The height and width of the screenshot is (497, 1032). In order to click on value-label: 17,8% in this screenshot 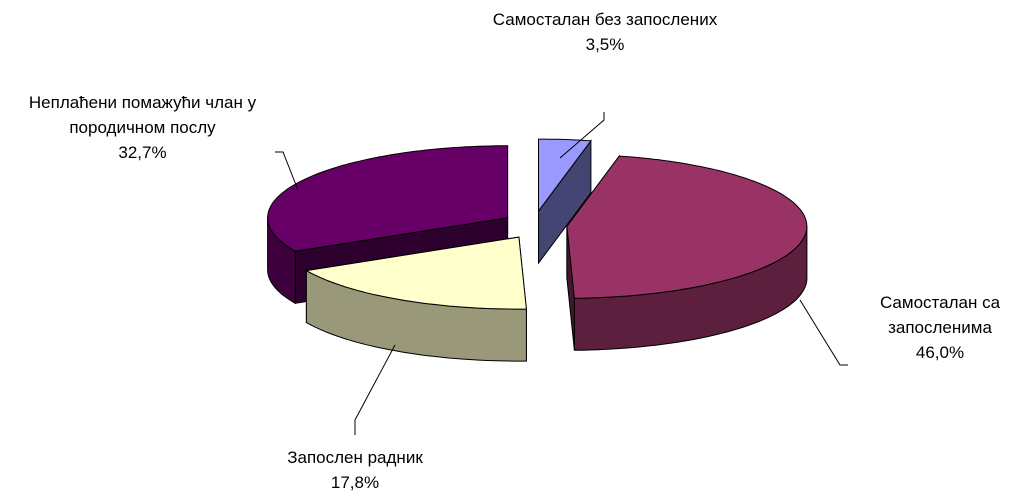, I will do `click(355, 482)`.